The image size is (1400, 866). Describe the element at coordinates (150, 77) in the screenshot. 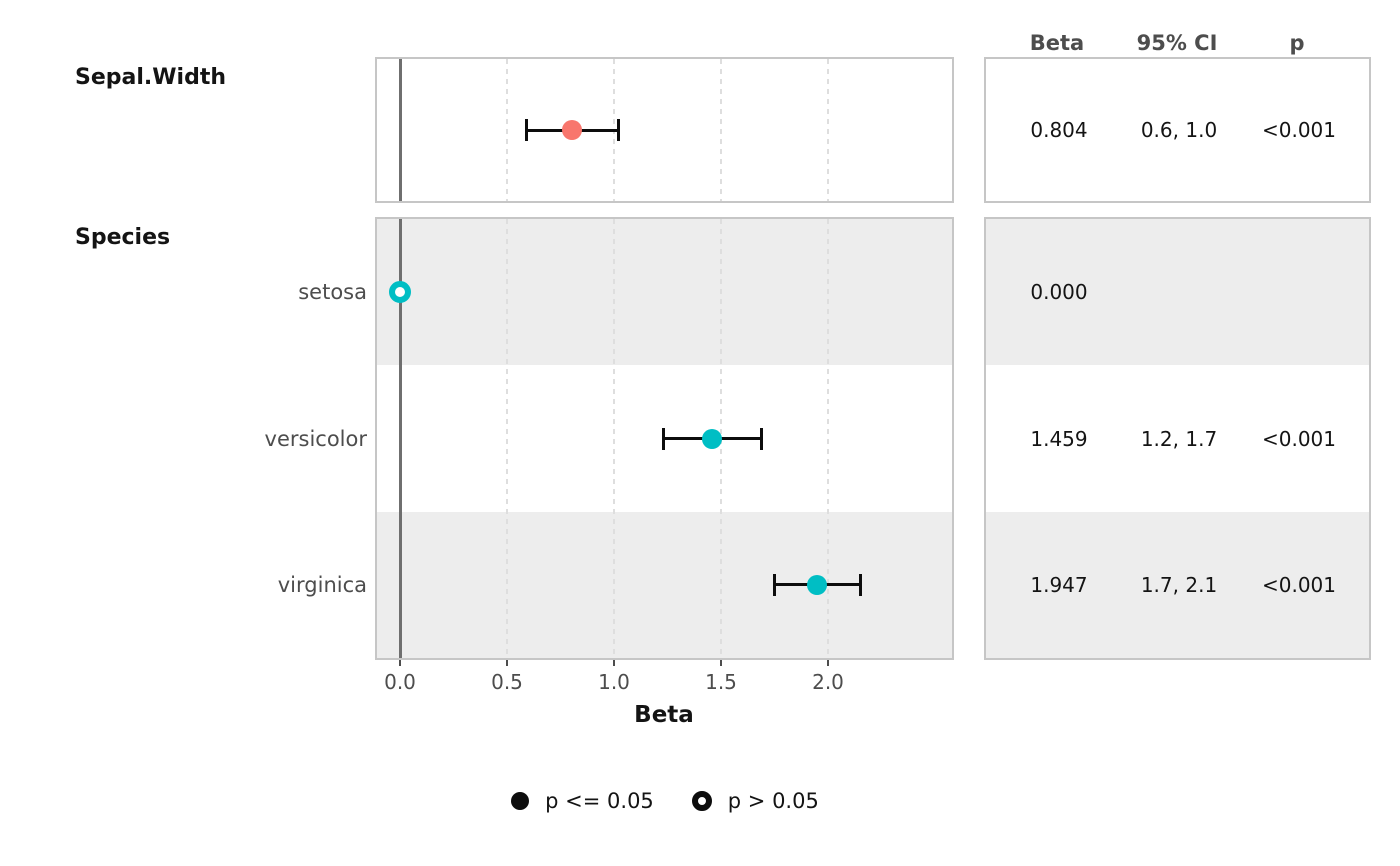

I see `group-label-sepal-width: Sepal.Width` at that location.